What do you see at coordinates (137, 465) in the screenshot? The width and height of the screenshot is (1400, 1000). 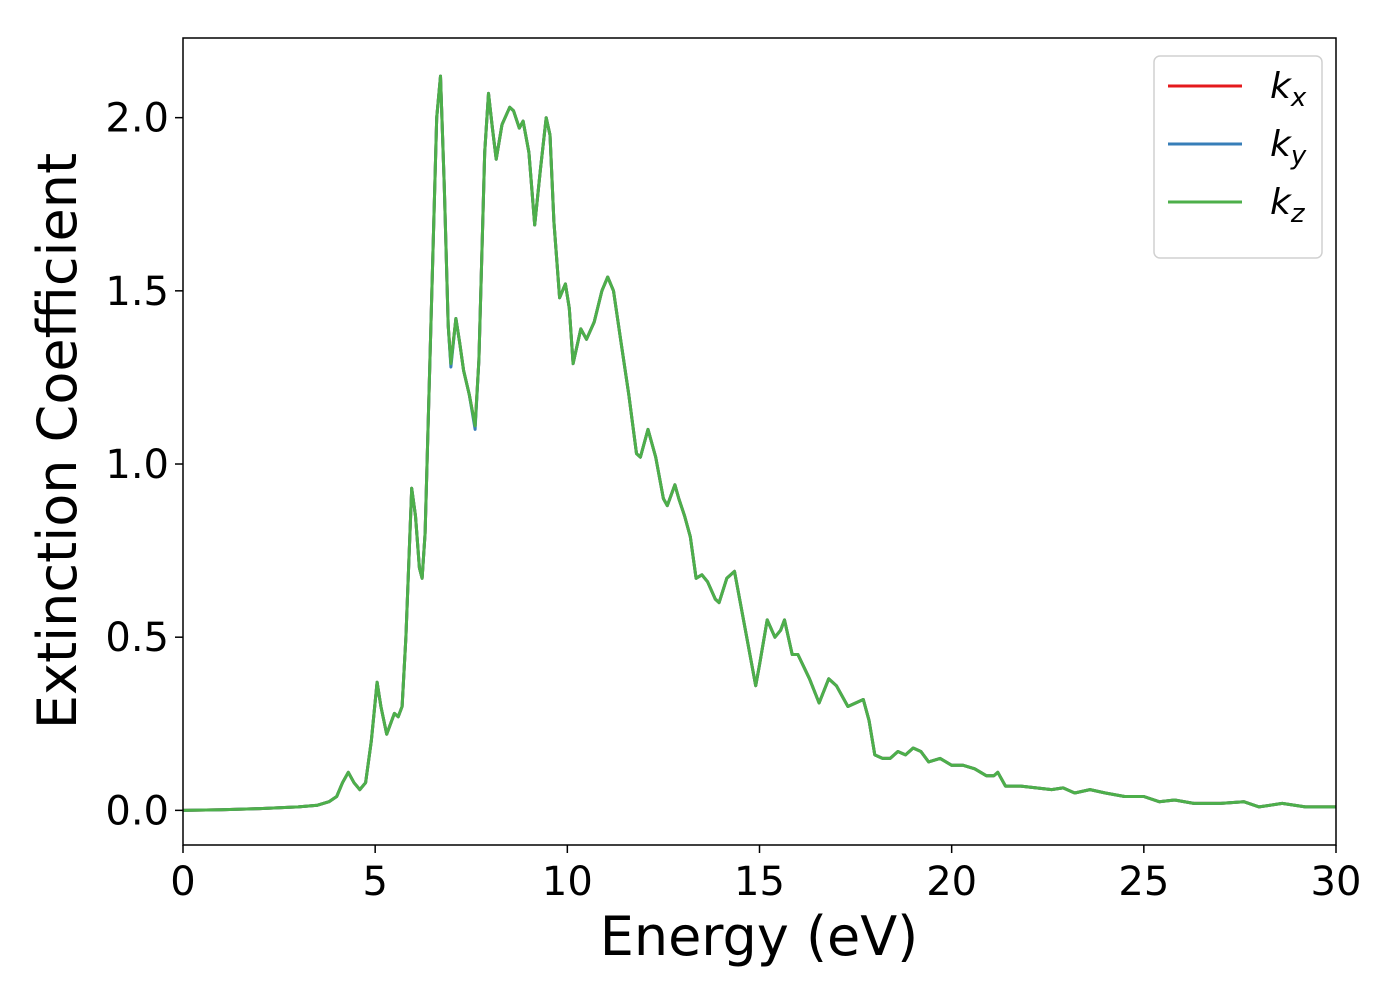 I see `y-tick-label: 1.0` at bounding box center [137, 465].